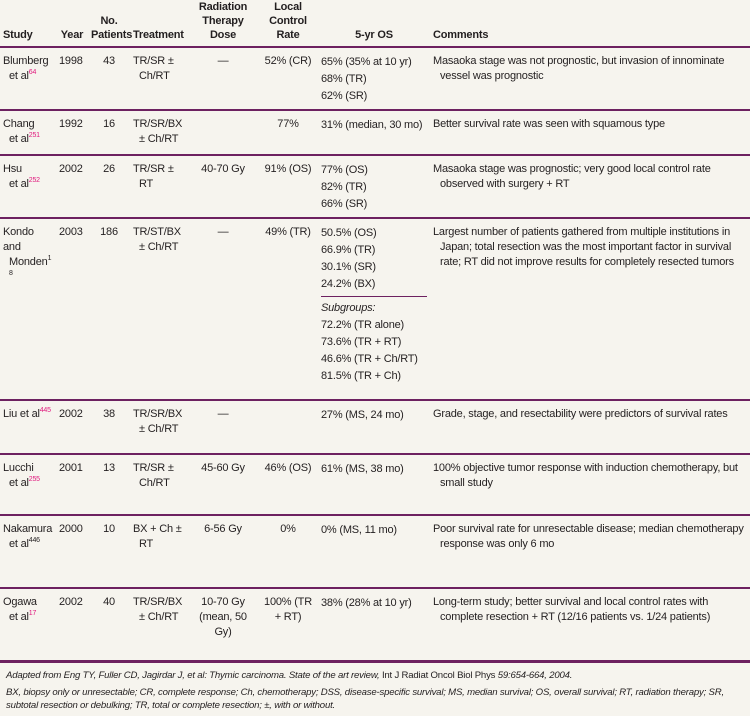 This screenshot has height=716, width=750. What do you see at coordinates (374, 485) in the screenshot?
I see `os-cell: 61% (MS, 38 mo)` at bounding box center [374, 485].